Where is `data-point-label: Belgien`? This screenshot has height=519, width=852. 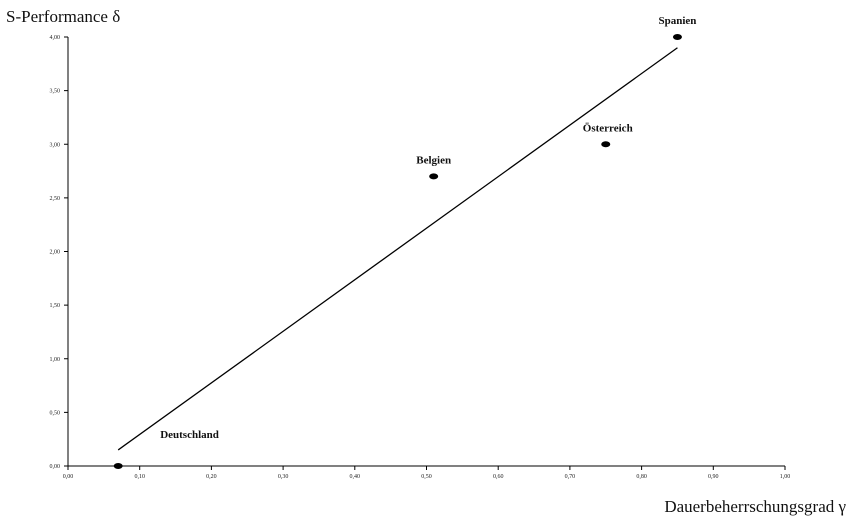
data-point-label: Belgien is located at coordinates (433, 160).